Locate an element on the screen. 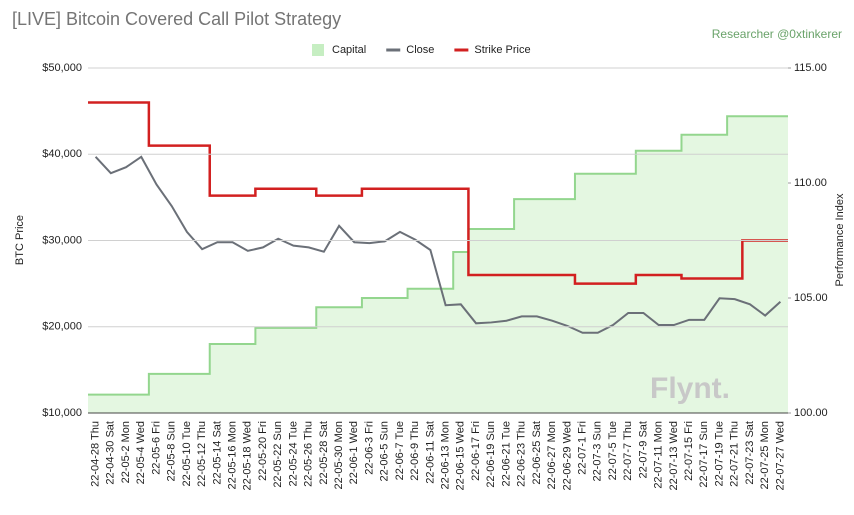 Image resolution: width=854 pixels, height=515 pixels. x-tick-label: 22-06-9 Thu is located at coordinates (415, 451).